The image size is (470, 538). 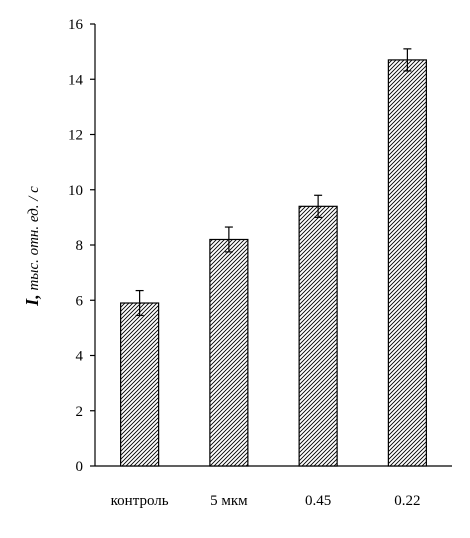 I want to click on y-tick-label: 14, so click(x=76, y=80).